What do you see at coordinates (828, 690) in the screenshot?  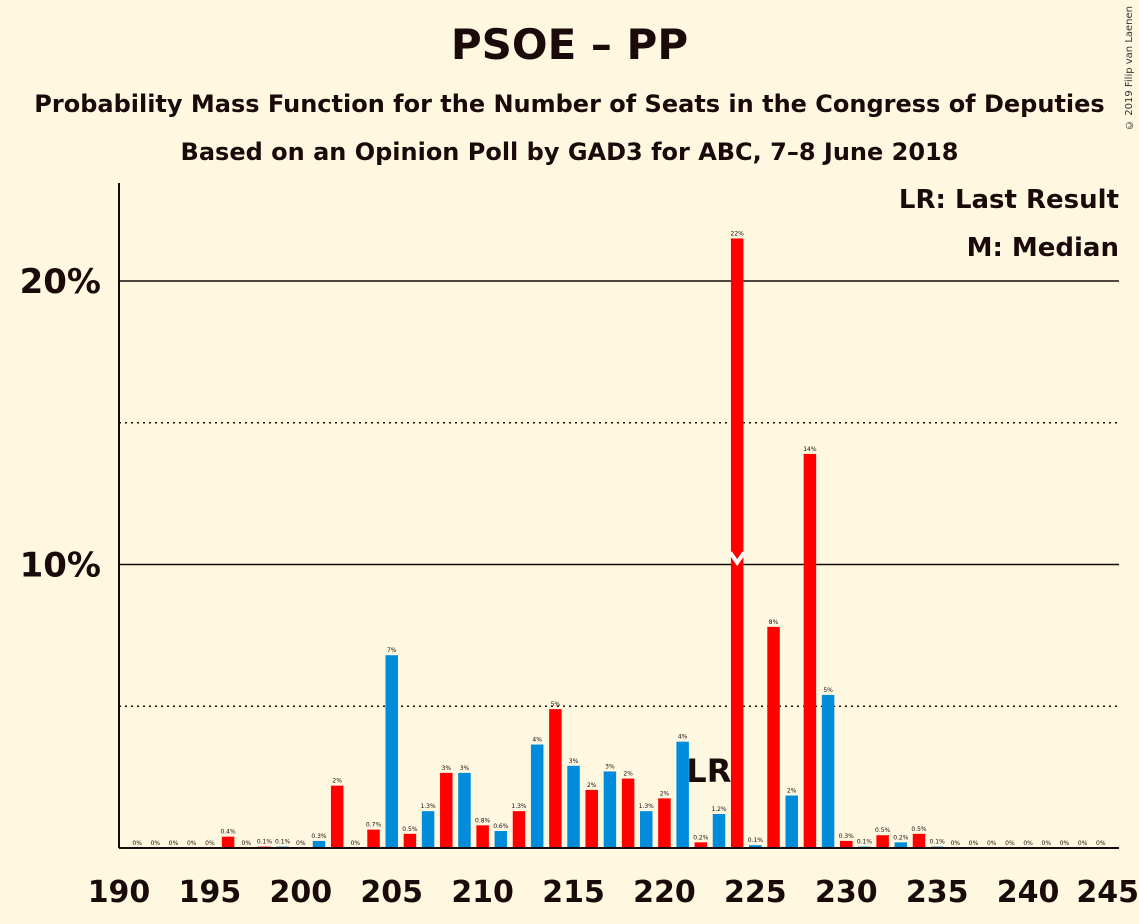 I see `data-label: 5%` at bounding box center [828, 690].